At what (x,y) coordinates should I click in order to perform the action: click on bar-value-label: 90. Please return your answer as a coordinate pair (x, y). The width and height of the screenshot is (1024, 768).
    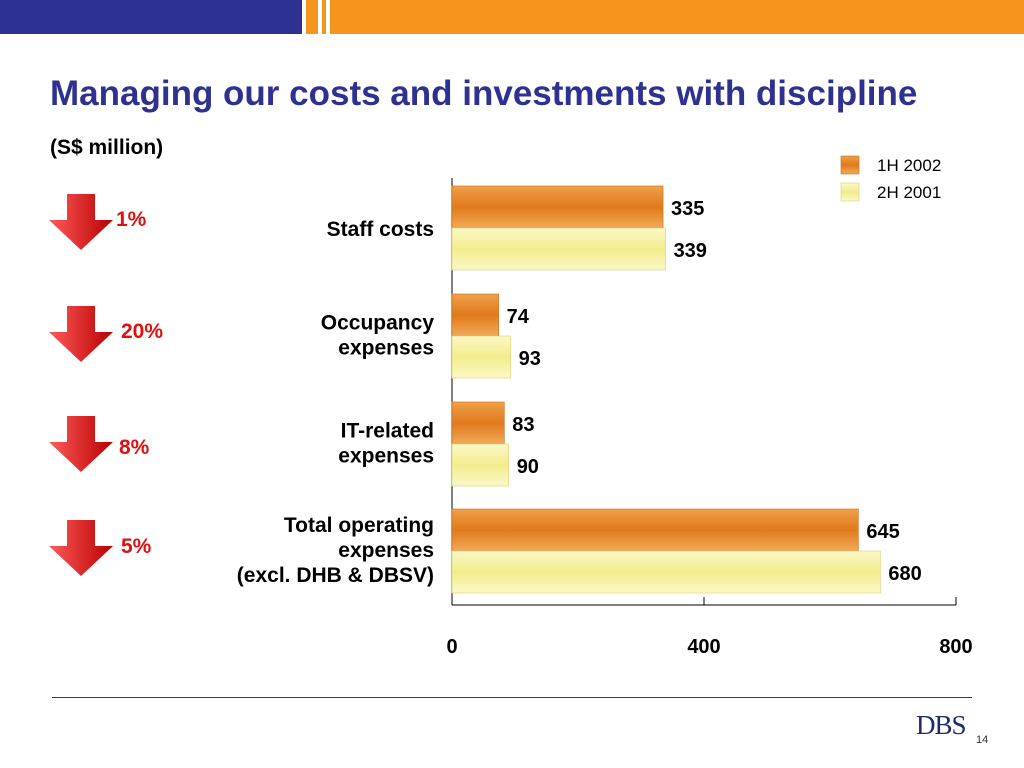
    Looking at the image, I should click on (528, 467).